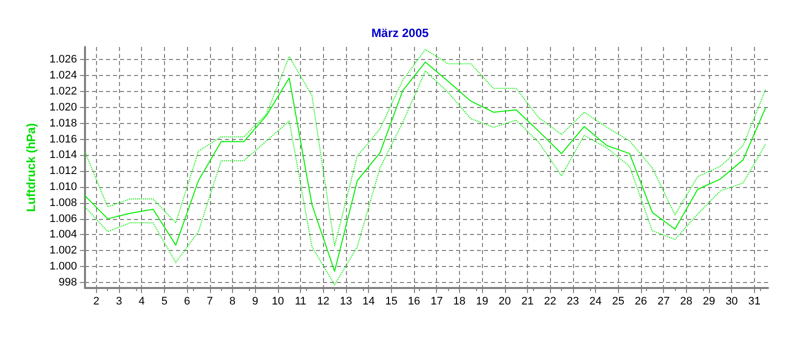 The height and width of the screenshot is (350, 800). I want to click on y-axis-title: Luftdruck (hPa), so click(31, 167).